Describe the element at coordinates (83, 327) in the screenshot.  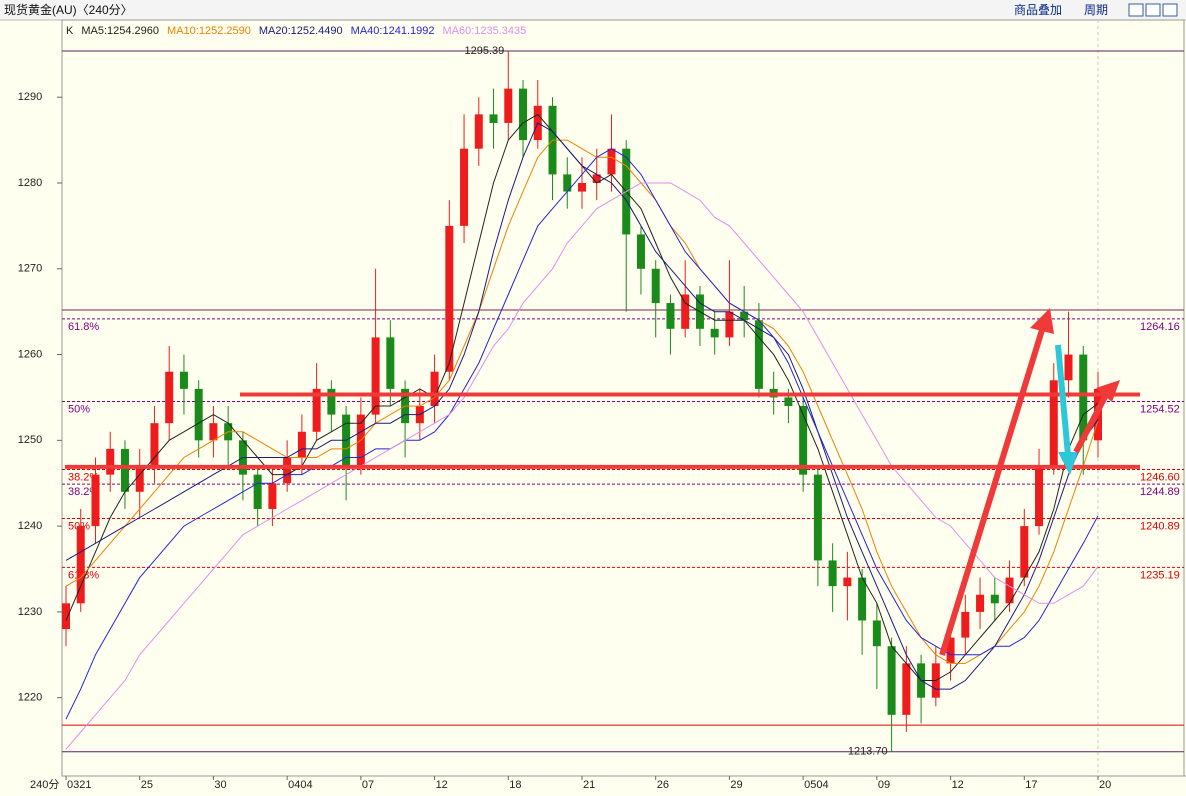
I see `fib-label: 61.8%` at that location.